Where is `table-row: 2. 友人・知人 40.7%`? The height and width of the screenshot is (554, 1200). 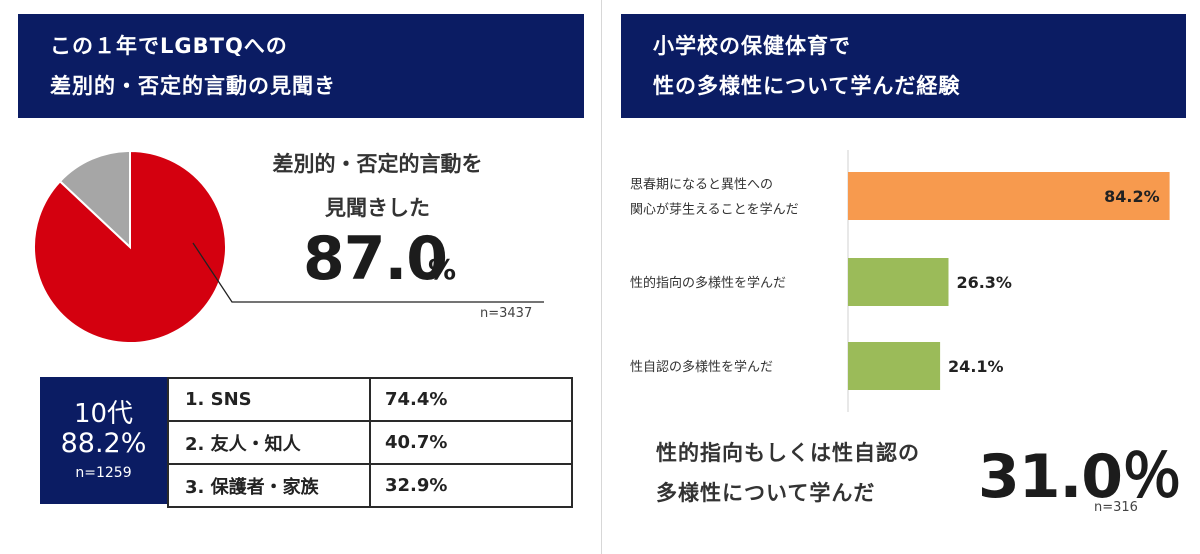
table-row: 2. 友人・知人 40.7% is located at coordinates (370, 442).